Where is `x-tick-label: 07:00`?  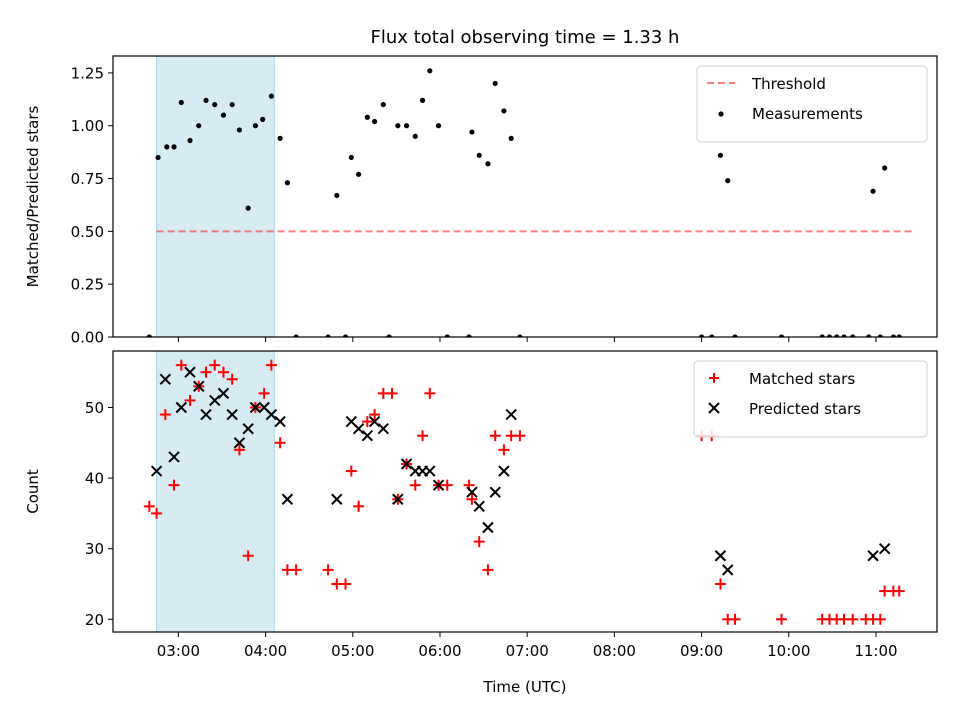
x-tick-label: 07:00 is located at coordinates (527, 651).